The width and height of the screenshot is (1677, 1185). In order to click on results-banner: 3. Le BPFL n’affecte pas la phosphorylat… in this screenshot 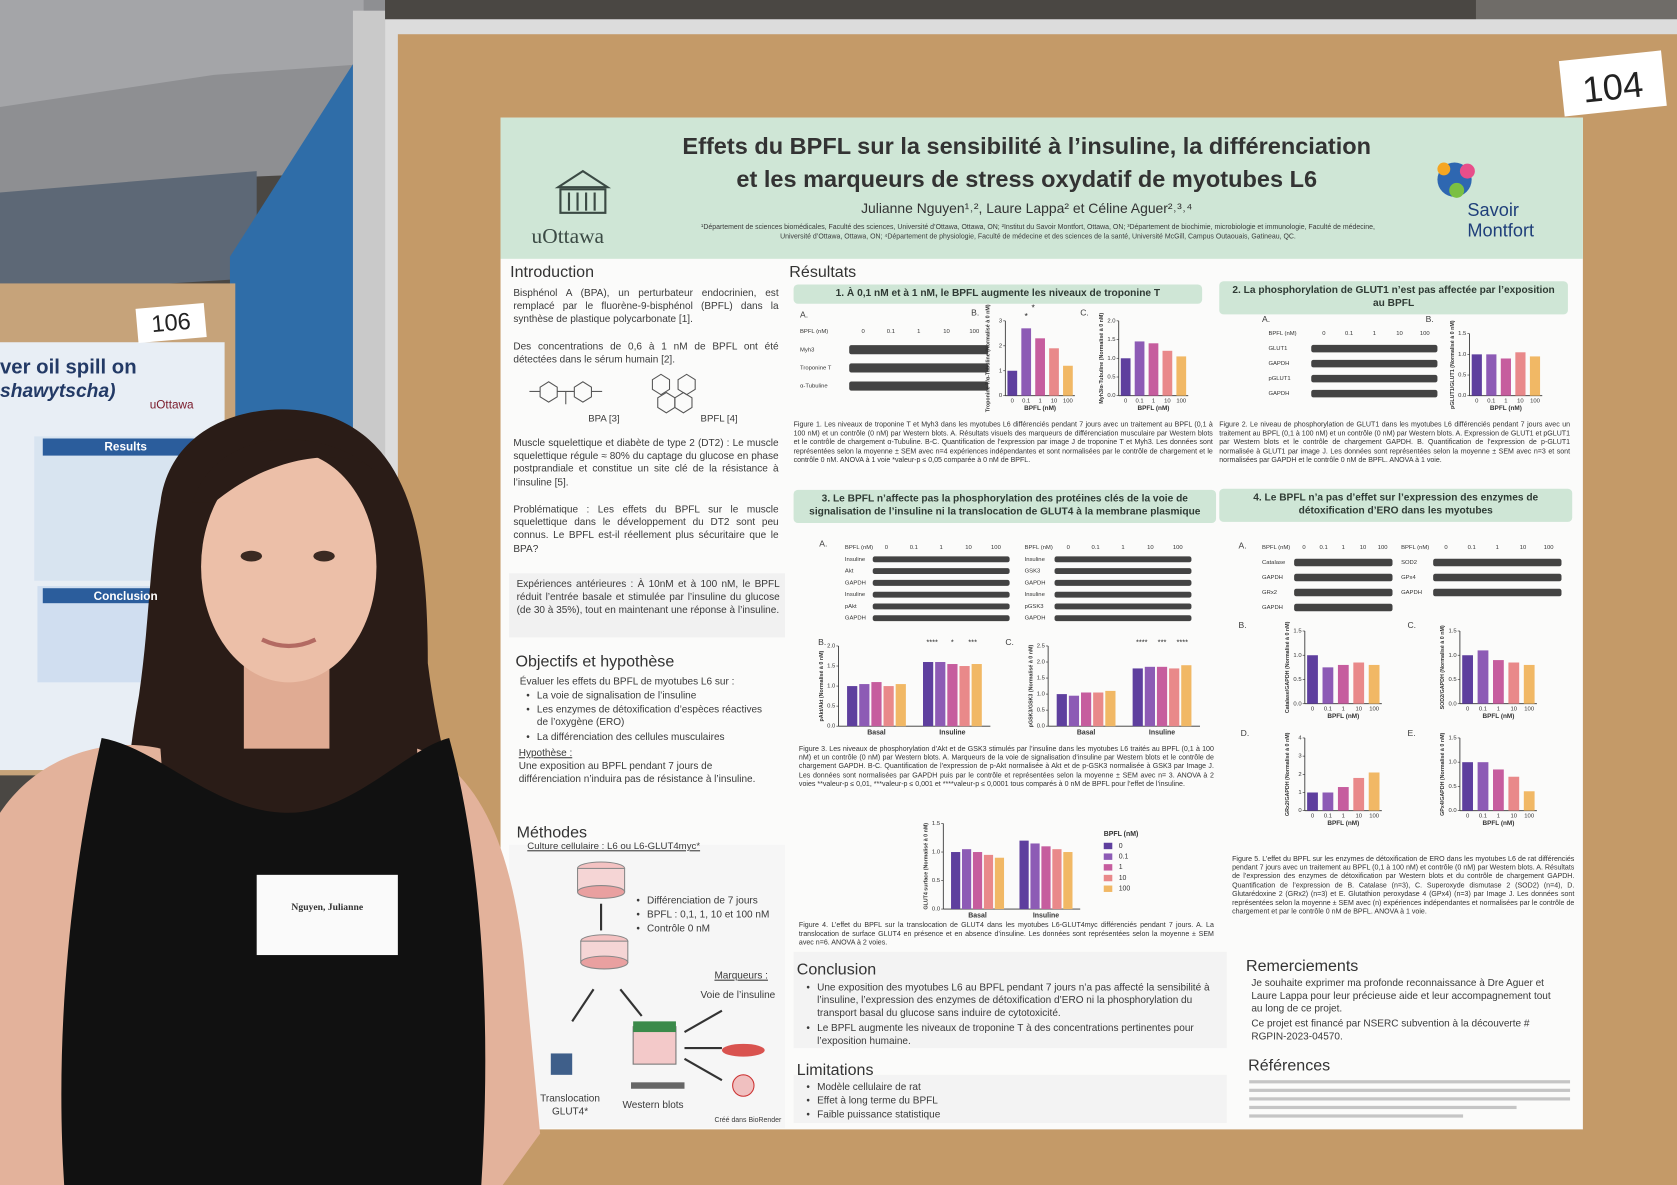, I will do `click(1005, 506)`.